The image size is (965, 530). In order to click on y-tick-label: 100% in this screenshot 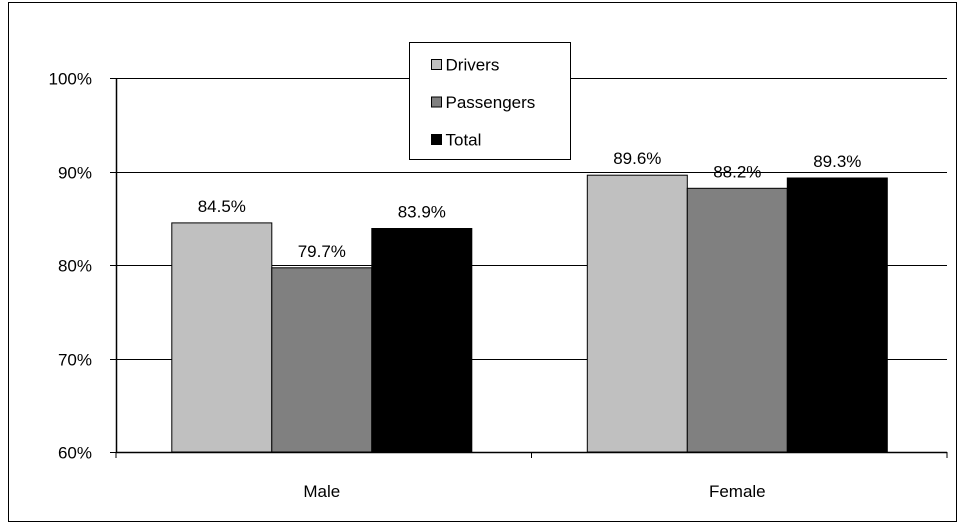, I will do `click(70, 79)`.